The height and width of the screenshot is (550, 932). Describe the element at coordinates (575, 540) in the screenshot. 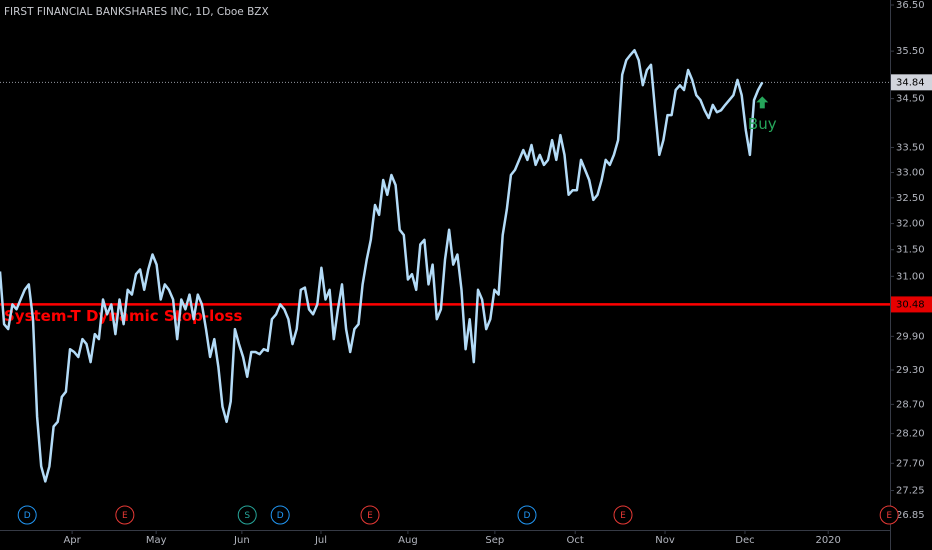

I see `x-tick-label: Oct` at that location.